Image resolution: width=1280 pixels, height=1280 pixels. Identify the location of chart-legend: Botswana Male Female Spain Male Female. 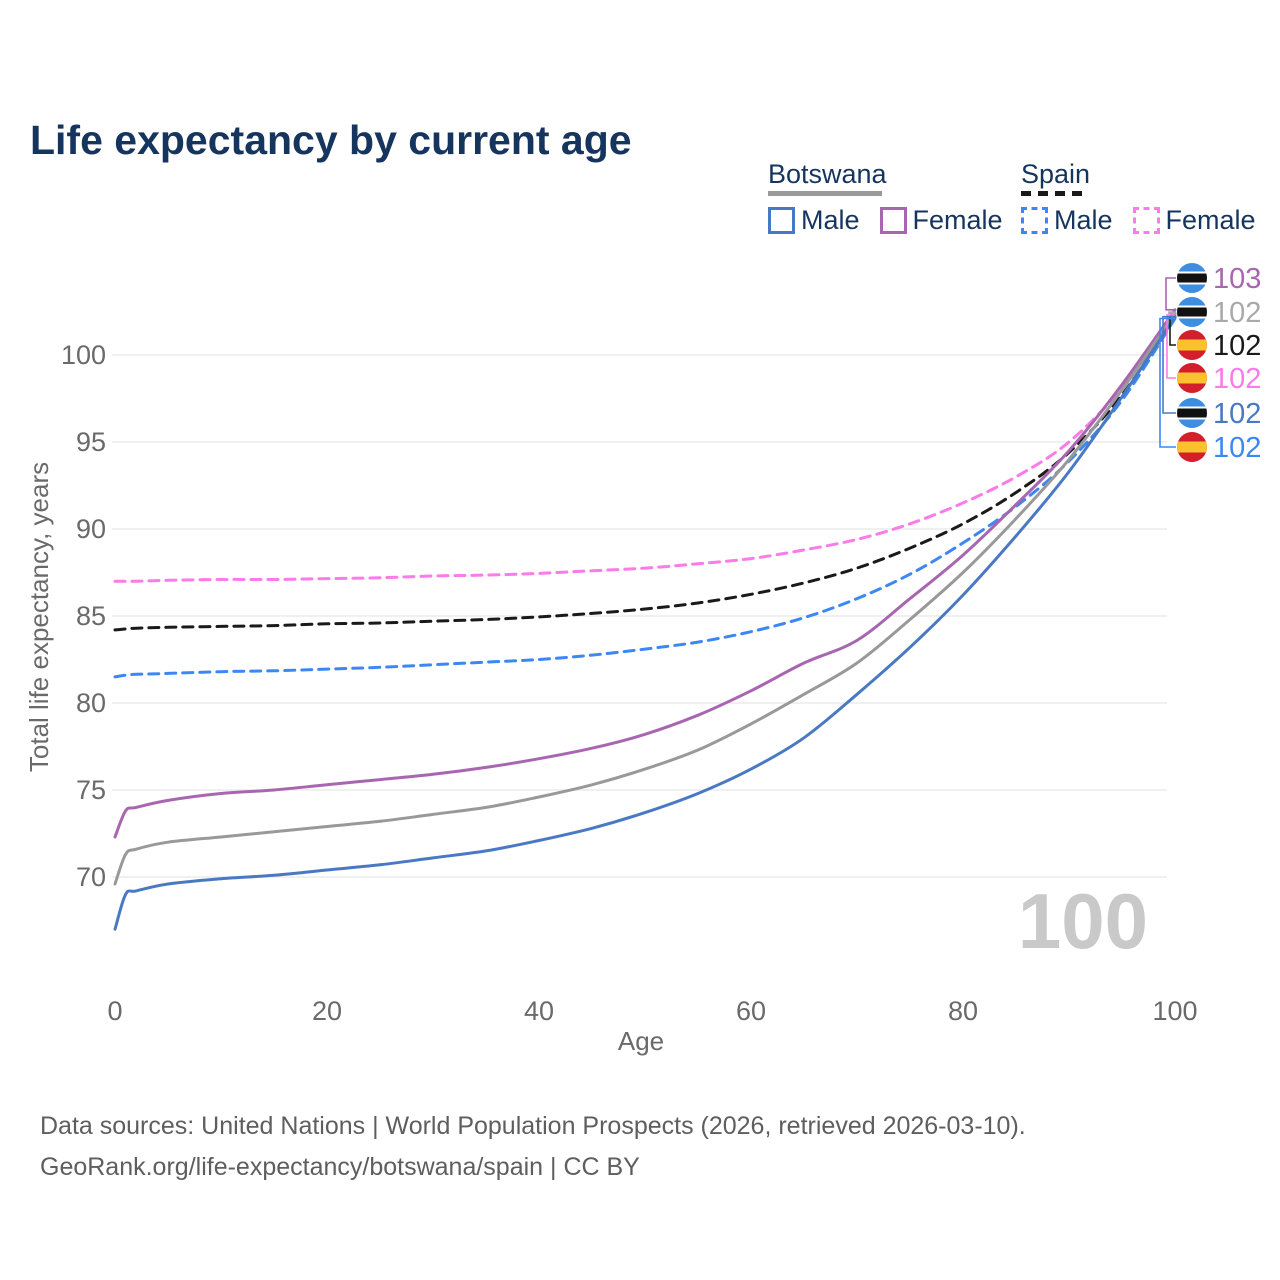
(640, 200).